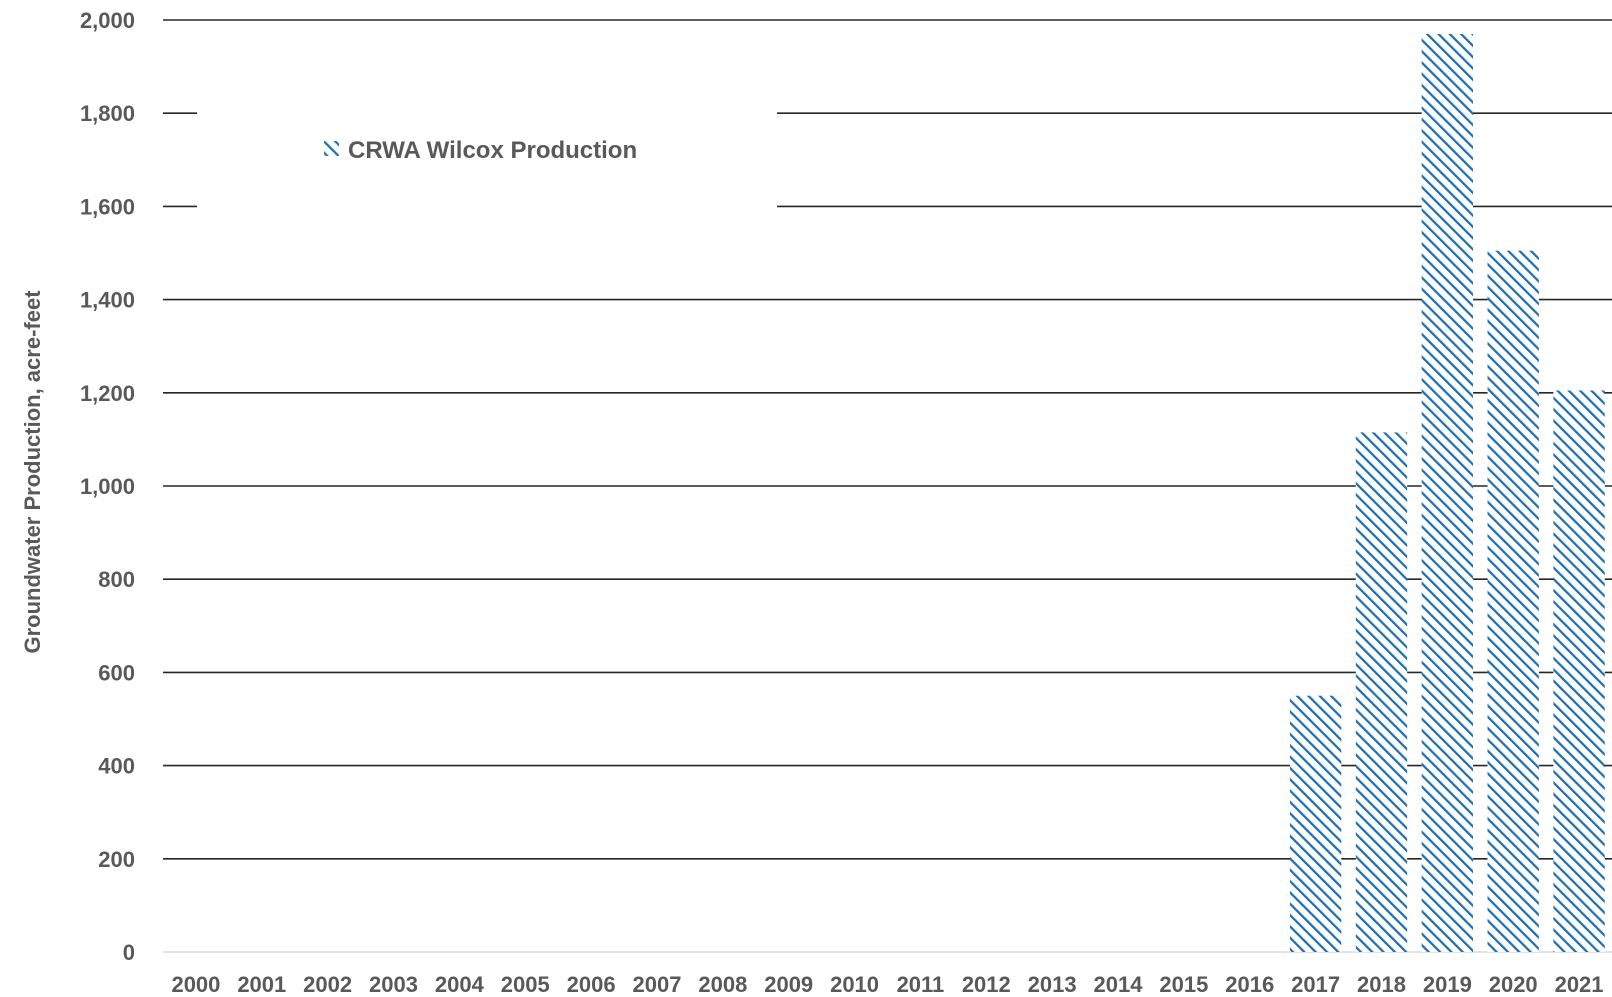  I want to click on y-tick-label: 400, so click(116, 766).